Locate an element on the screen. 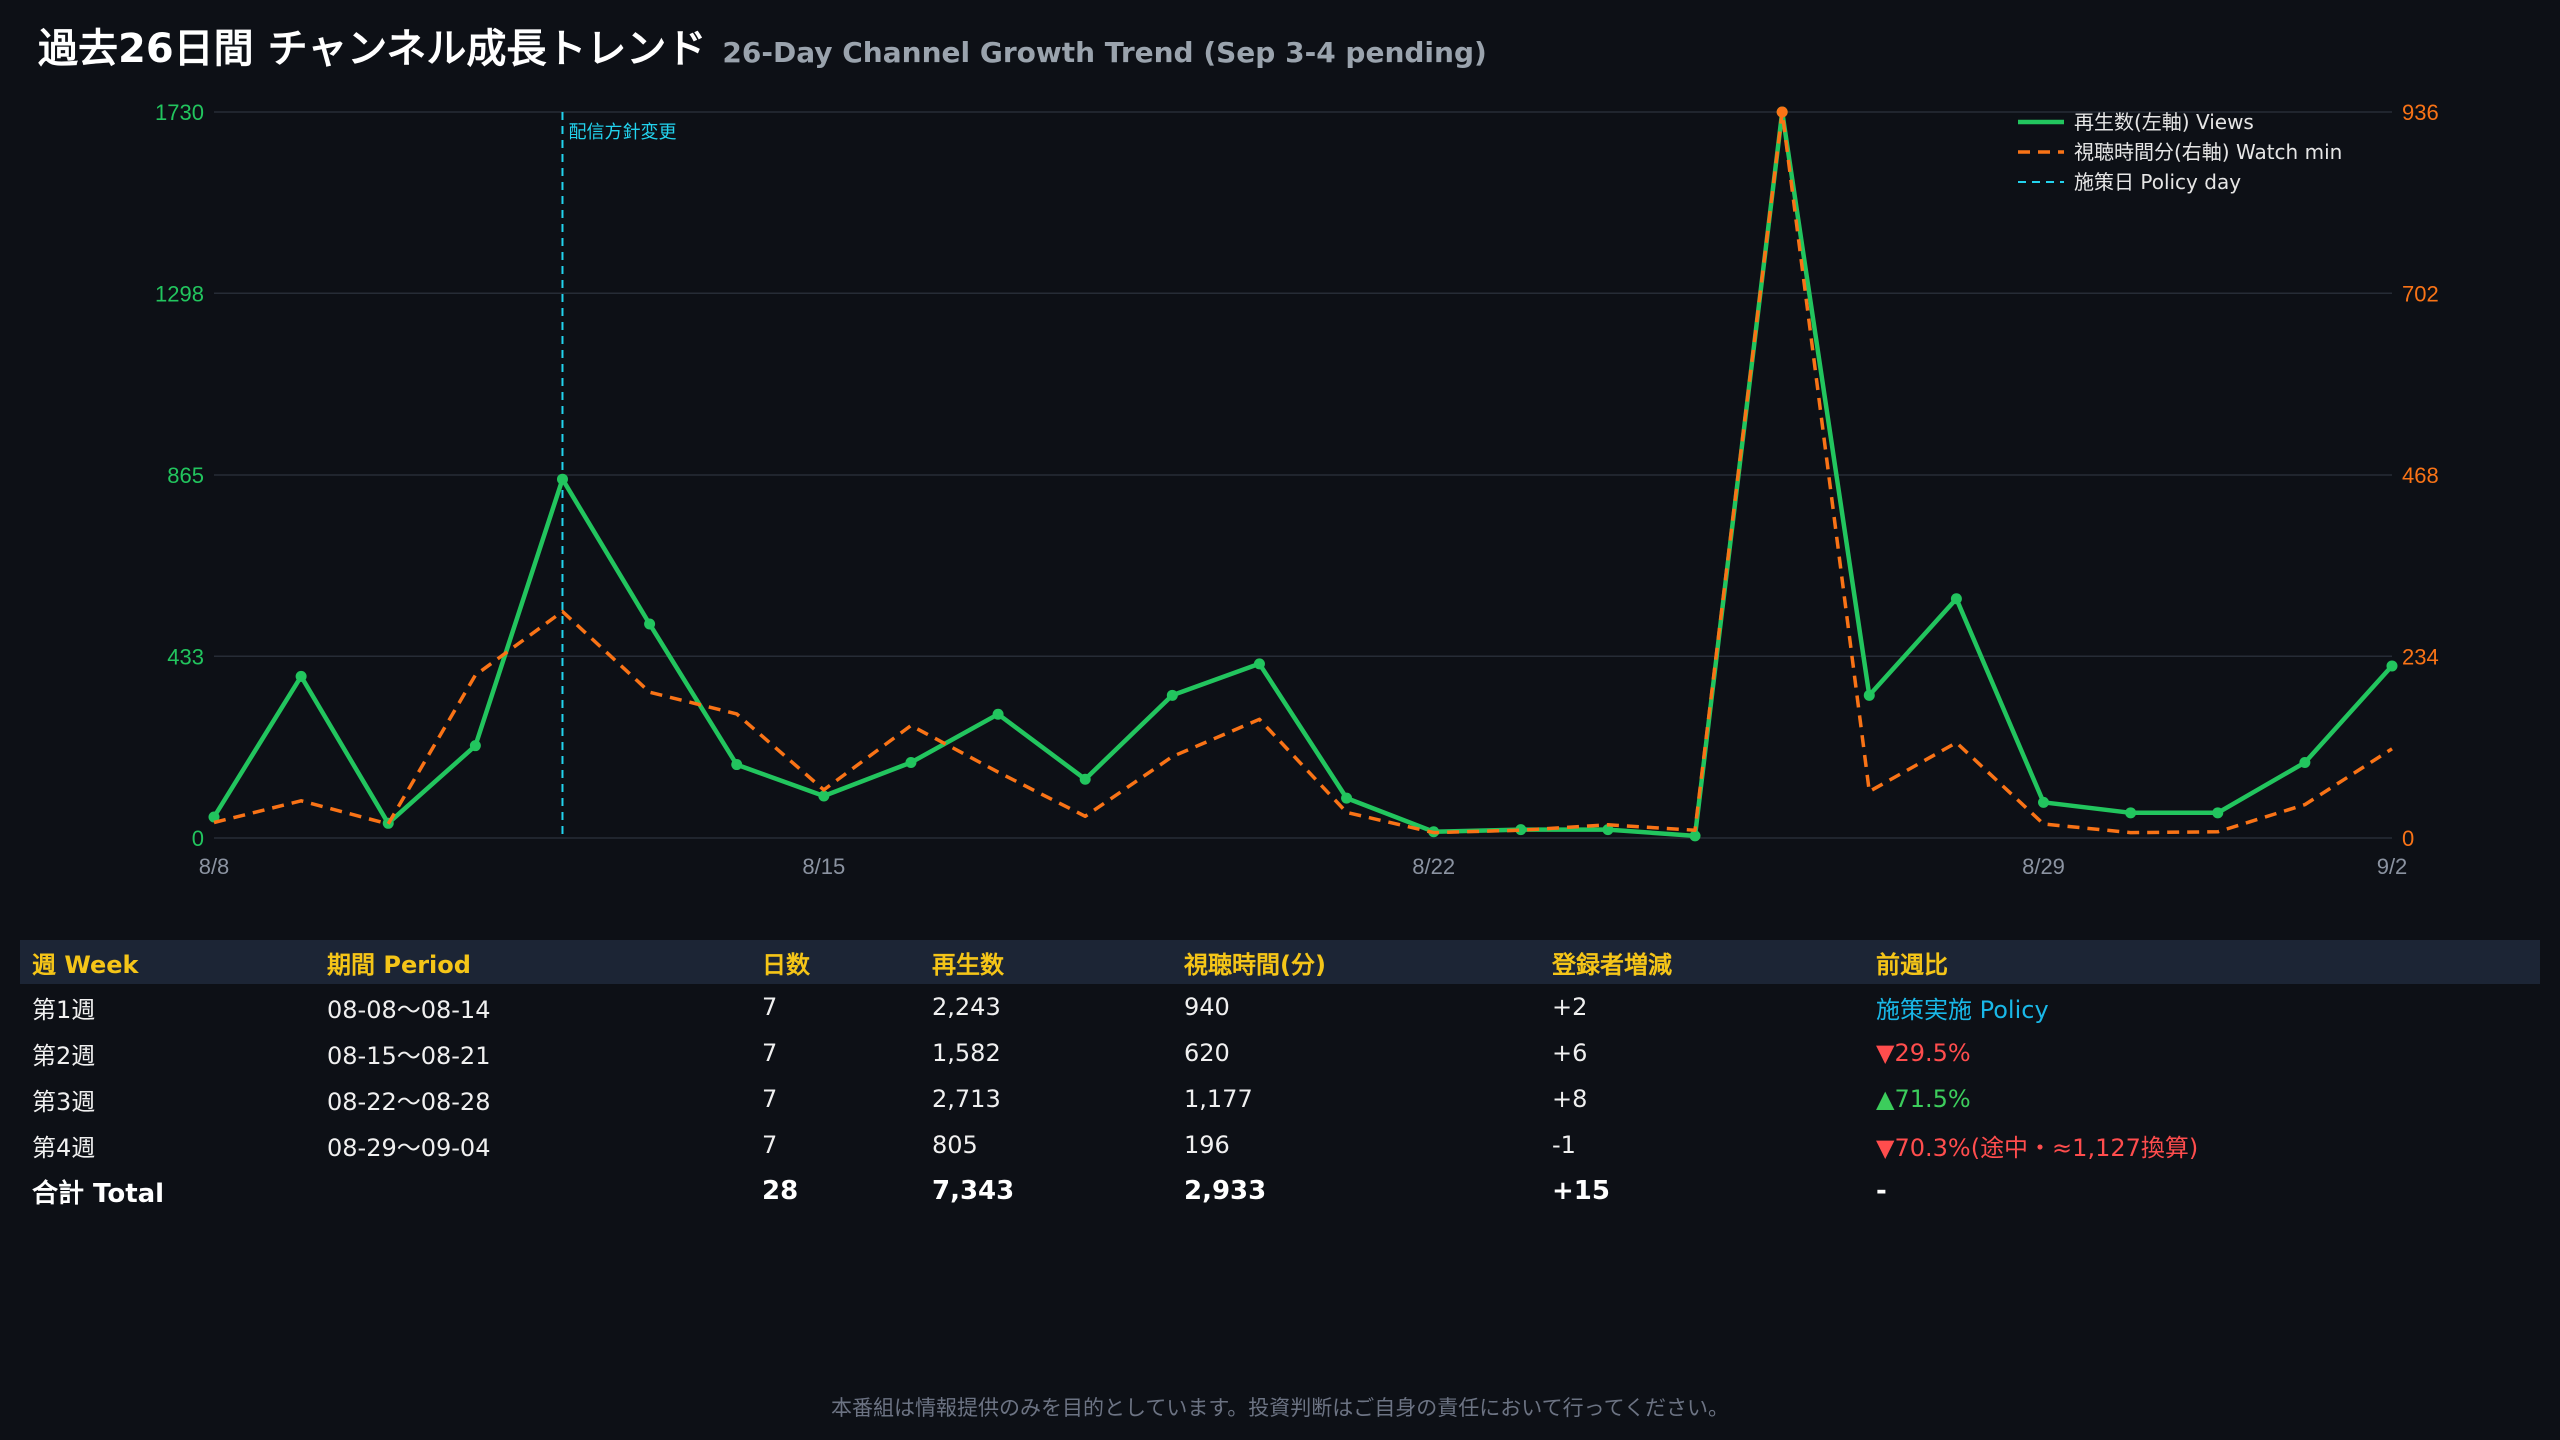  y-right-tick-label: 0 is located at coordinates (2408, 838).